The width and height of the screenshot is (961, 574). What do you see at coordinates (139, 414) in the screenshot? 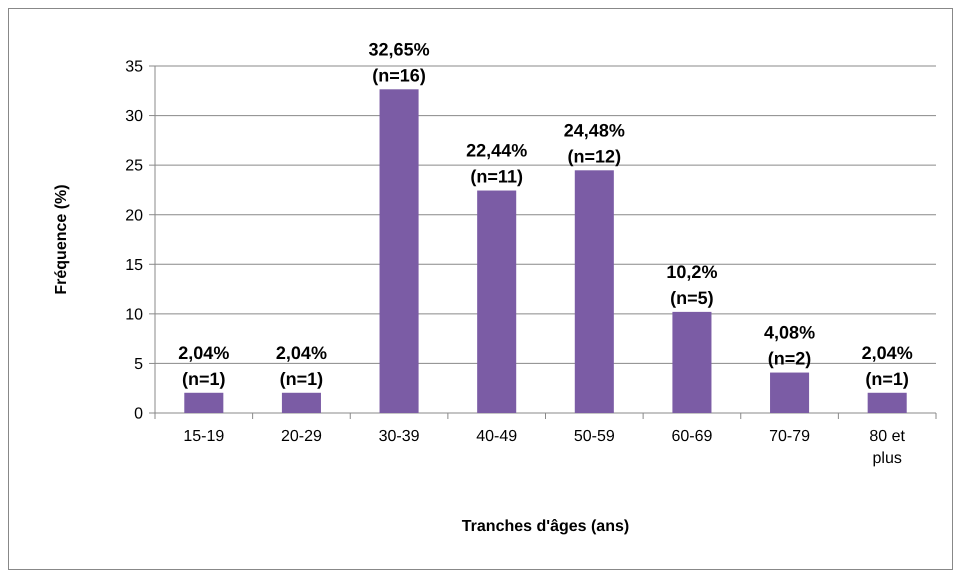
I see `y-tick-label: 0` at bounding box center [139, 414].